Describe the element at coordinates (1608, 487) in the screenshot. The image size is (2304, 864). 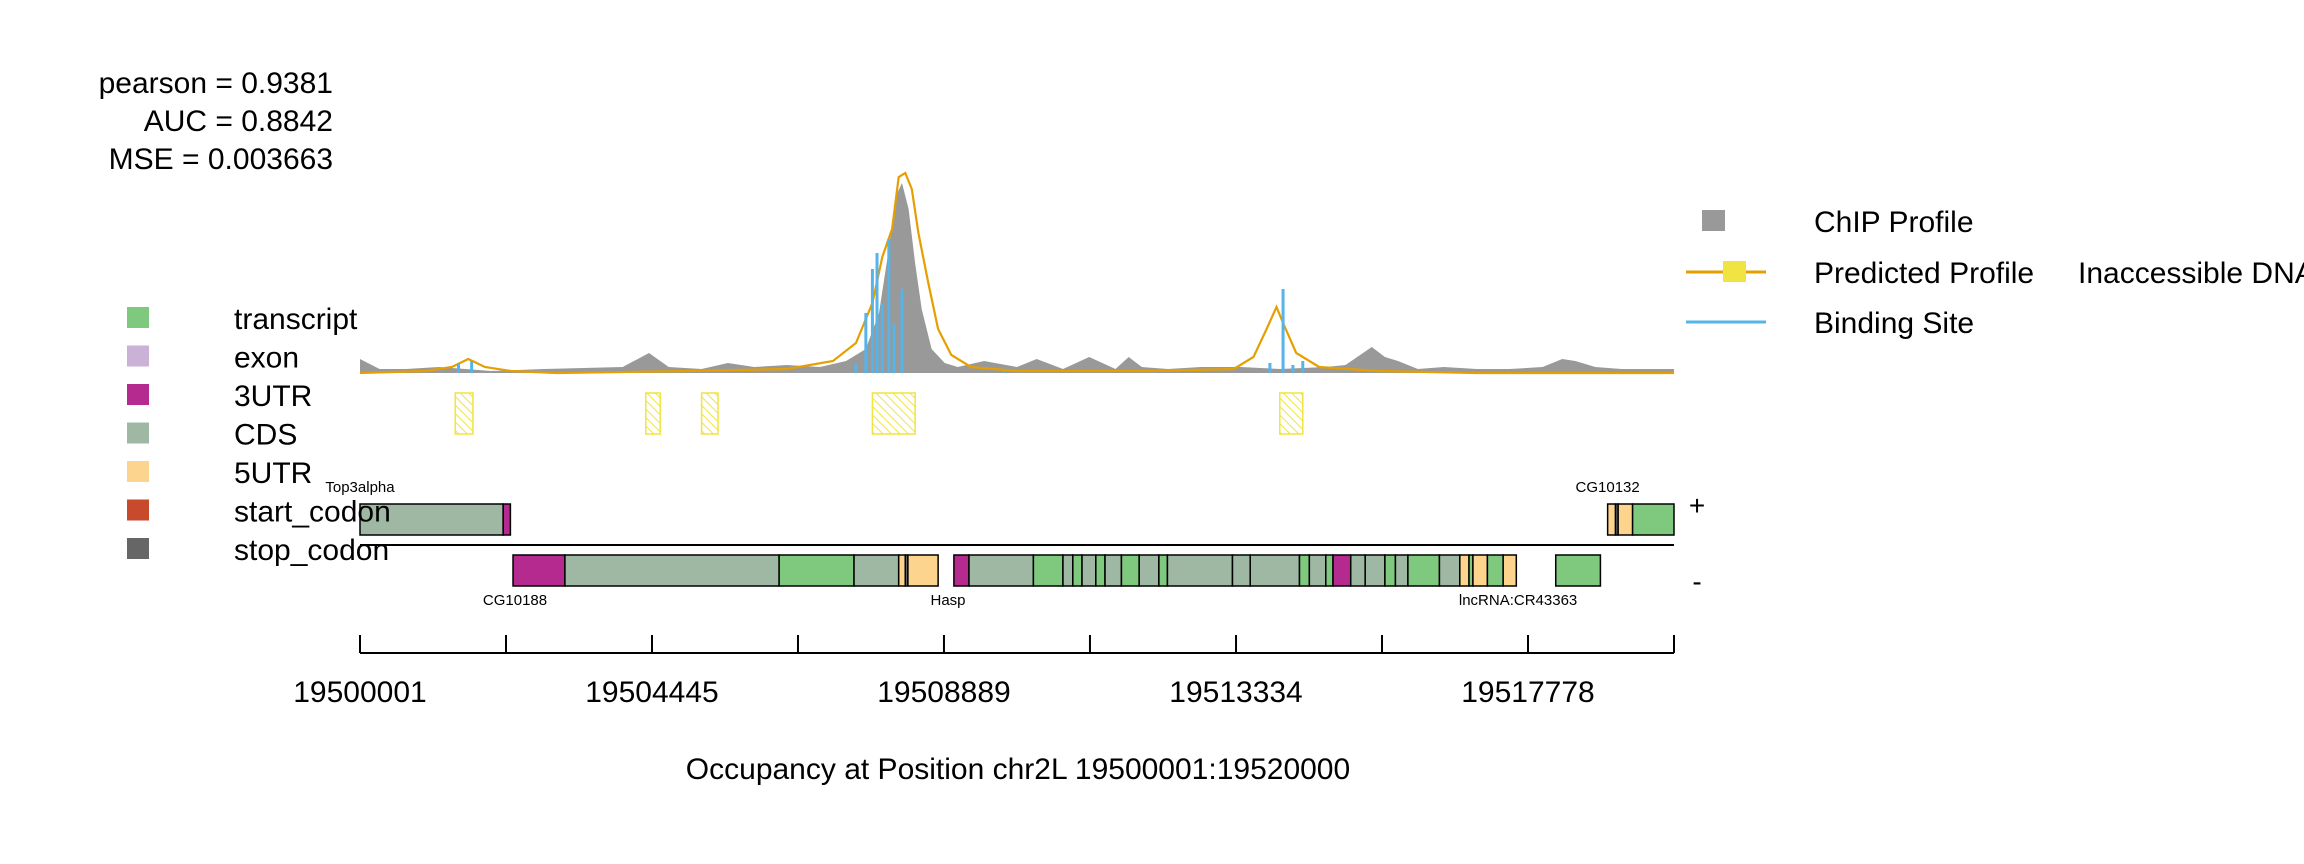
I see `gene-label-plus-2: CG10132` at that location.